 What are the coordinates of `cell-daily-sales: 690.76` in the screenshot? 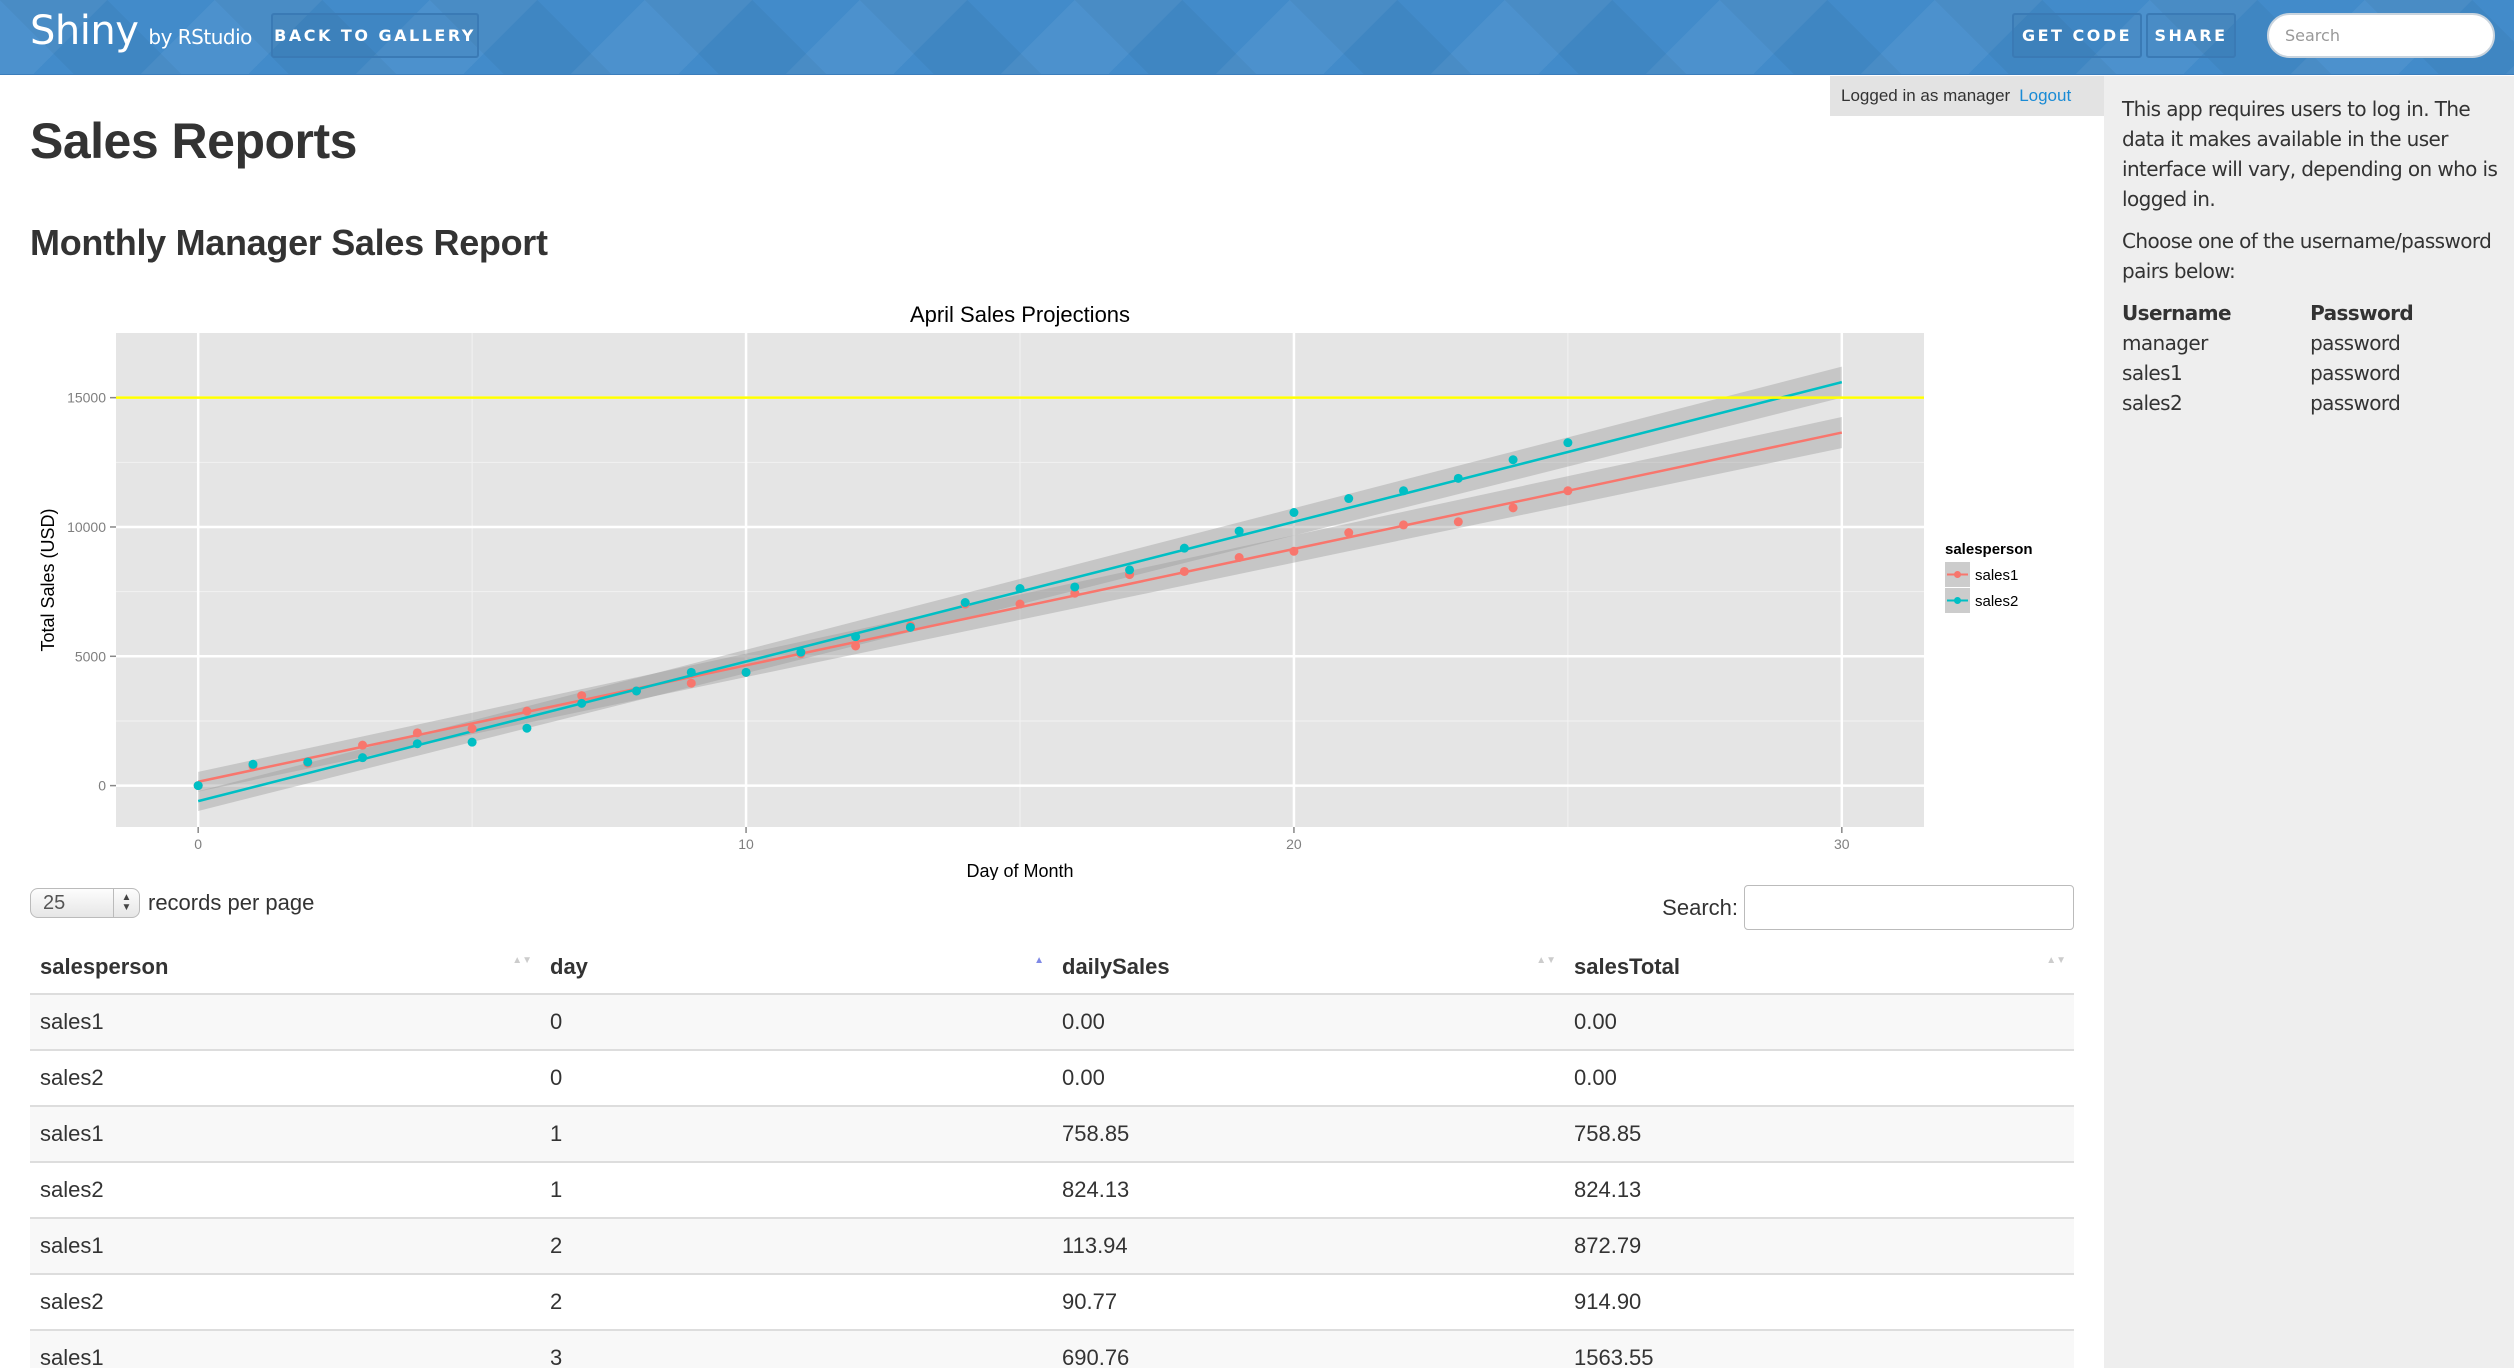 It's located at (1308, 1349).